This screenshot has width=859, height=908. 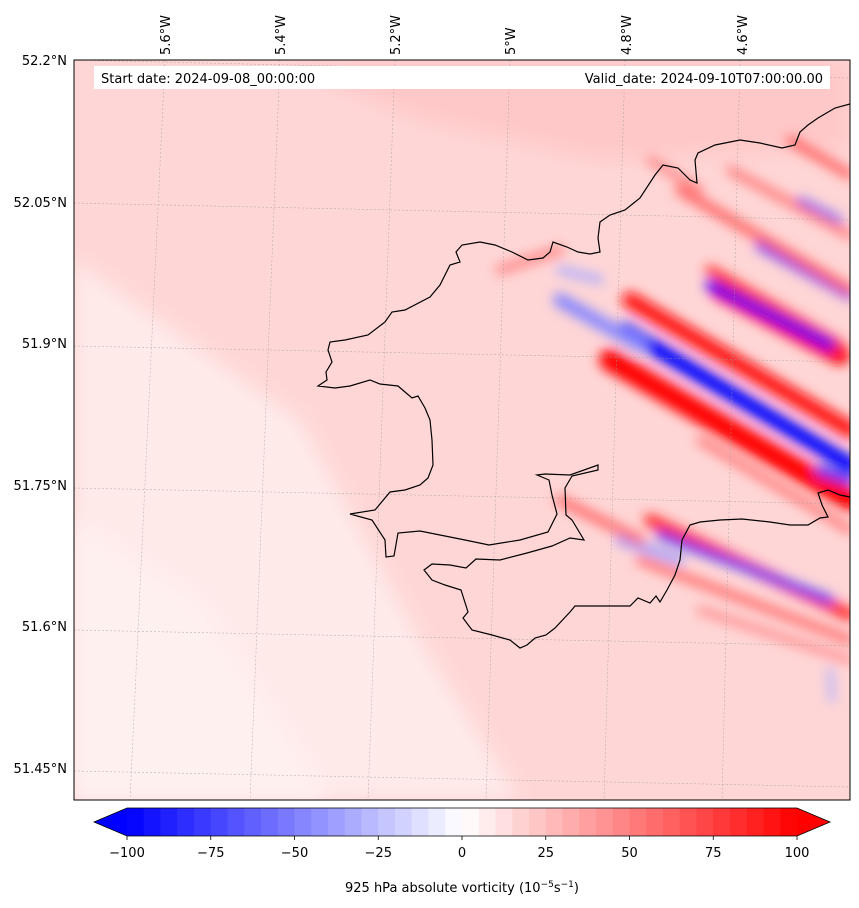 What do you see at coordinates (629, 853) in the screenshot?
I see `colorbar-tick-label: 50` at bounding box center [629, 853].